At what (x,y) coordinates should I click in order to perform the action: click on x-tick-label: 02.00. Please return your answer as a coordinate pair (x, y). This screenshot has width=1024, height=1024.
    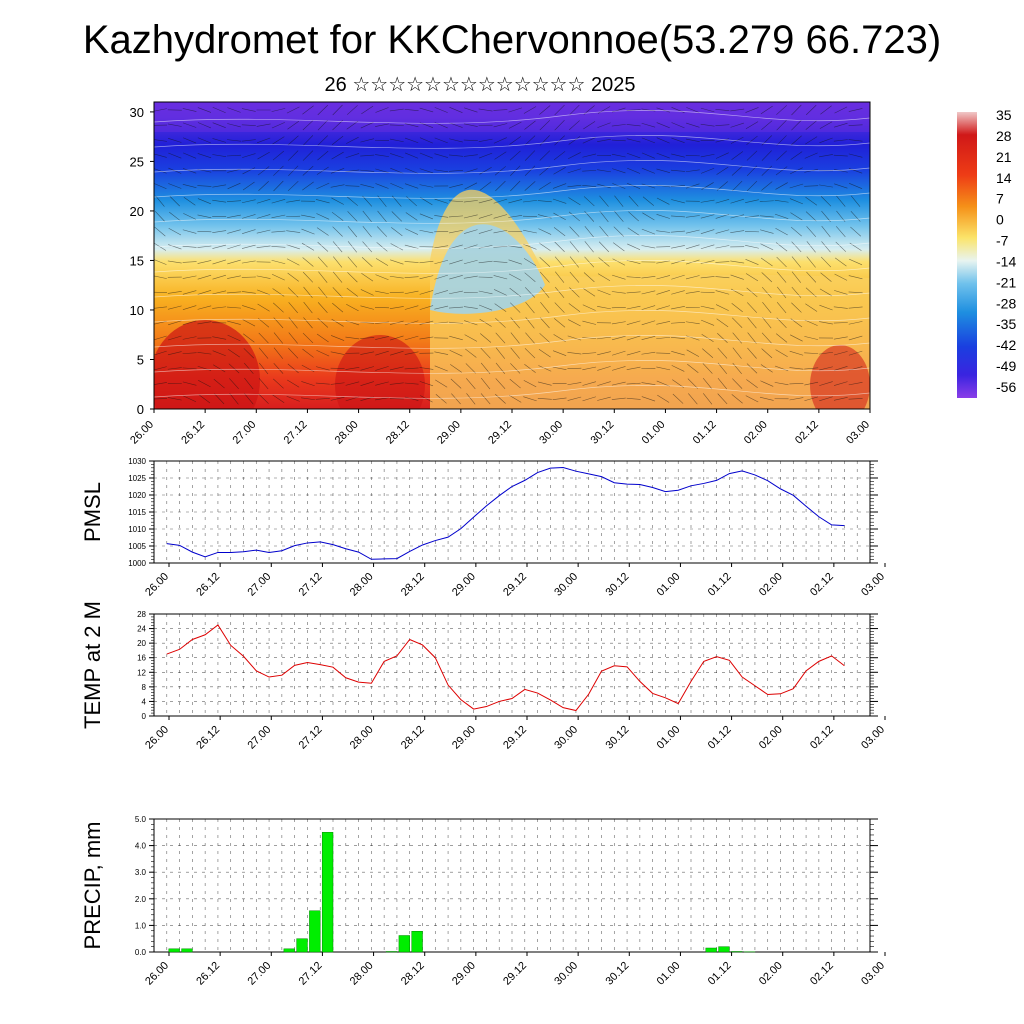
    Looking at the image, I should click on (756, 433).